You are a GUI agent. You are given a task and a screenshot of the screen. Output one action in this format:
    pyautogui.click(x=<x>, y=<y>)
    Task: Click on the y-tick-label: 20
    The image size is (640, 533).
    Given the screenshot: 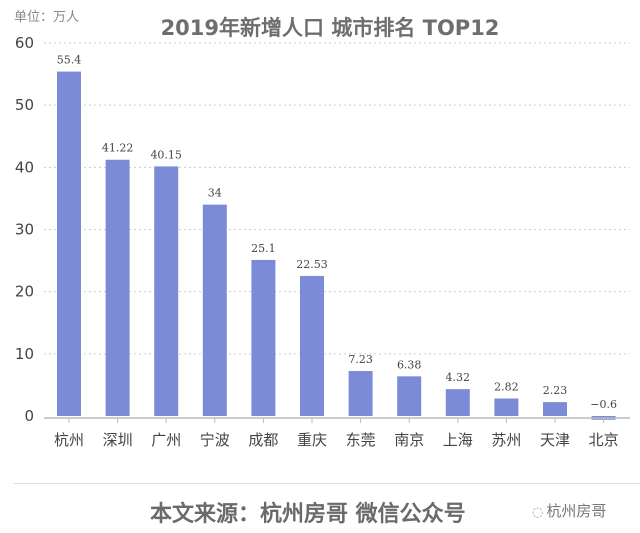 What is the action you would take?
    pyautogui.click(x=24, y=292)
    